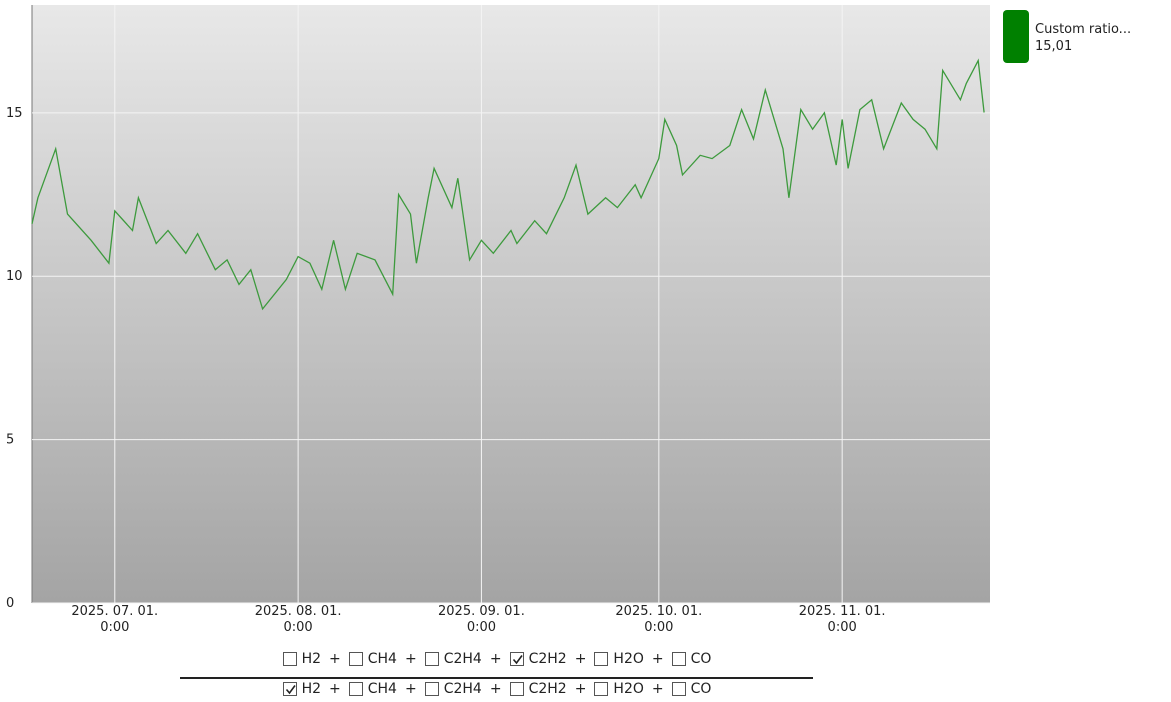 This screenshot has width=1171, height=702. What do you see at coordinates (10, 440) in the screenshot?
I see `y-tick-label: 5` at bounding box center [10, 440].